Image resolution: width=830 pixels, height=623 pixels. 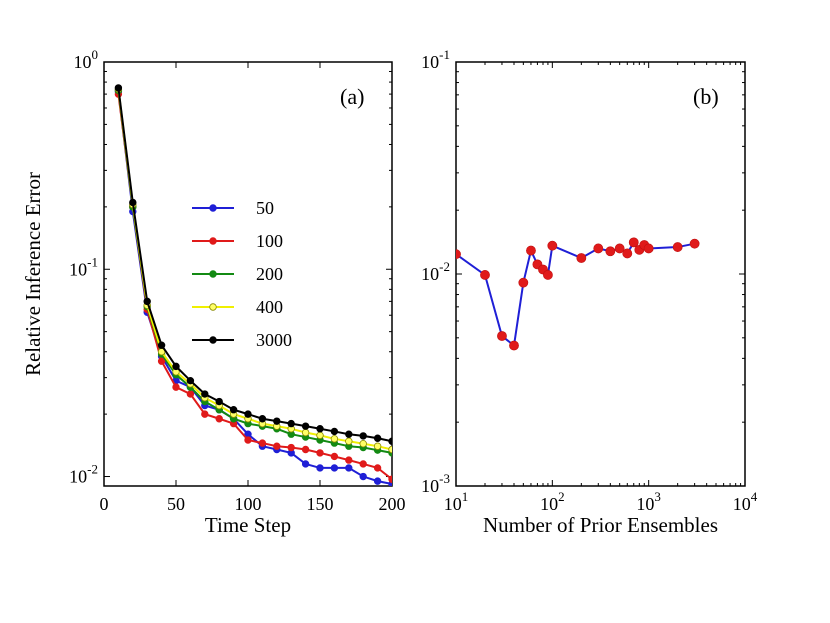 What do you see at coordinates (176, 504) in the screenshot?
I see `x-tick-label: 50` at bounding box center [176, 504].